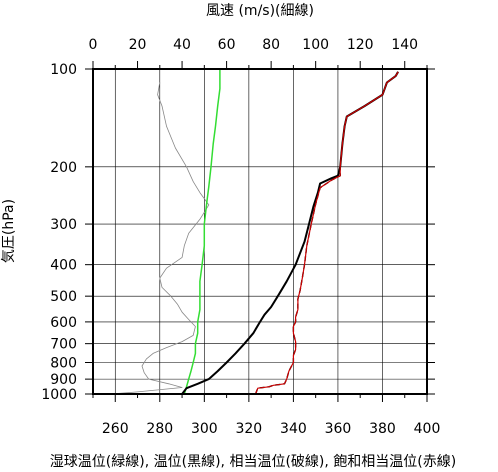 This screenshot has width=498, height=472. I want to click on bottom-axis-title: 湿球温位(緑線), 温位(黒線), 相当温位(破線), 飽和相当温位(赤線), so click(253, 461).